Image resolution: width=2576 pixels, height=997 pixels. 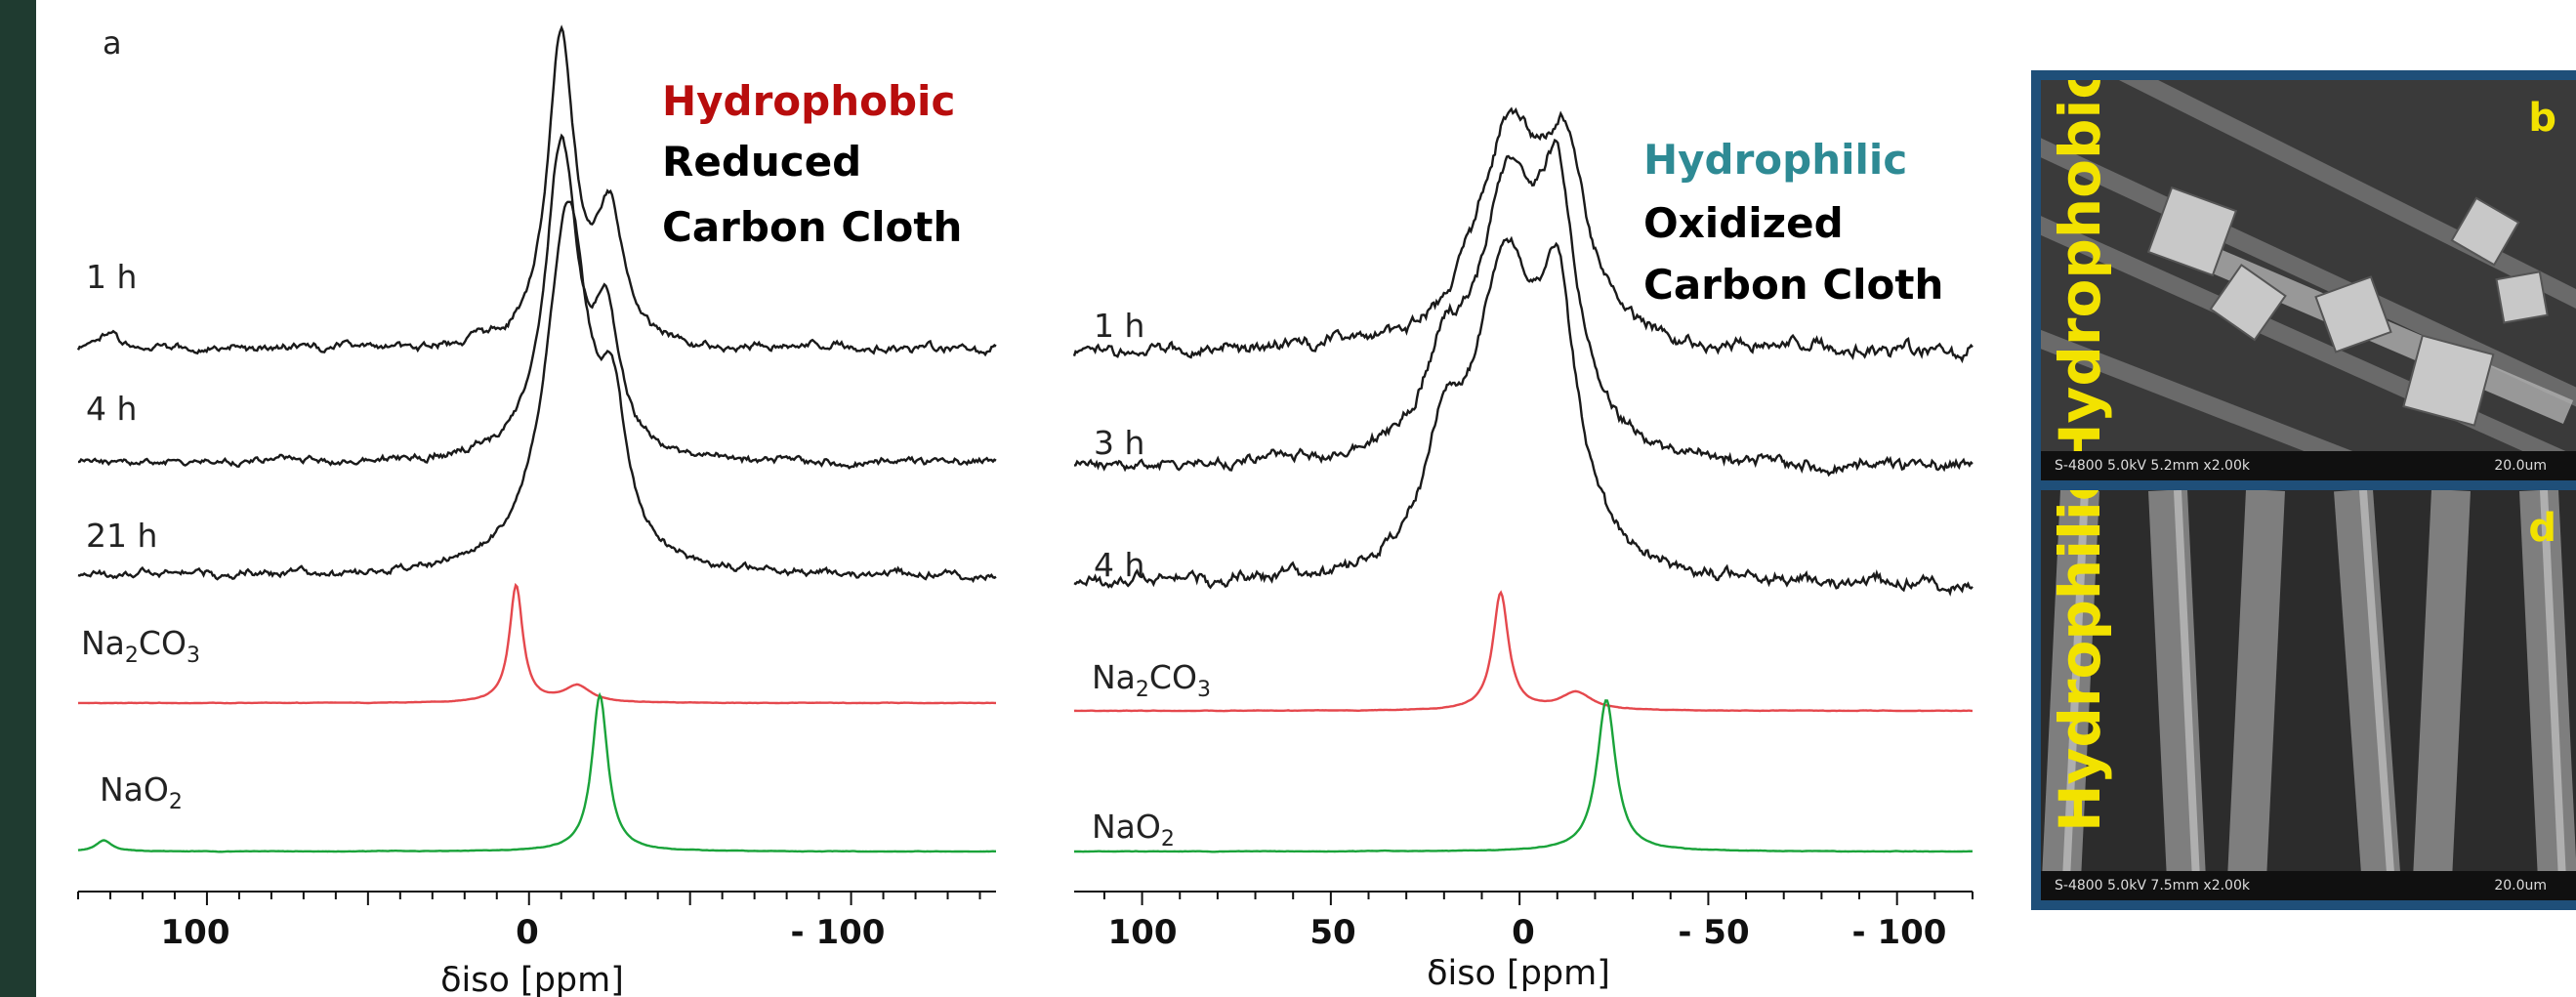 I want to click on sem-scale-info: S-4800 5.0kV 7.5mm x2.00k, so click(x=2152, y=885).